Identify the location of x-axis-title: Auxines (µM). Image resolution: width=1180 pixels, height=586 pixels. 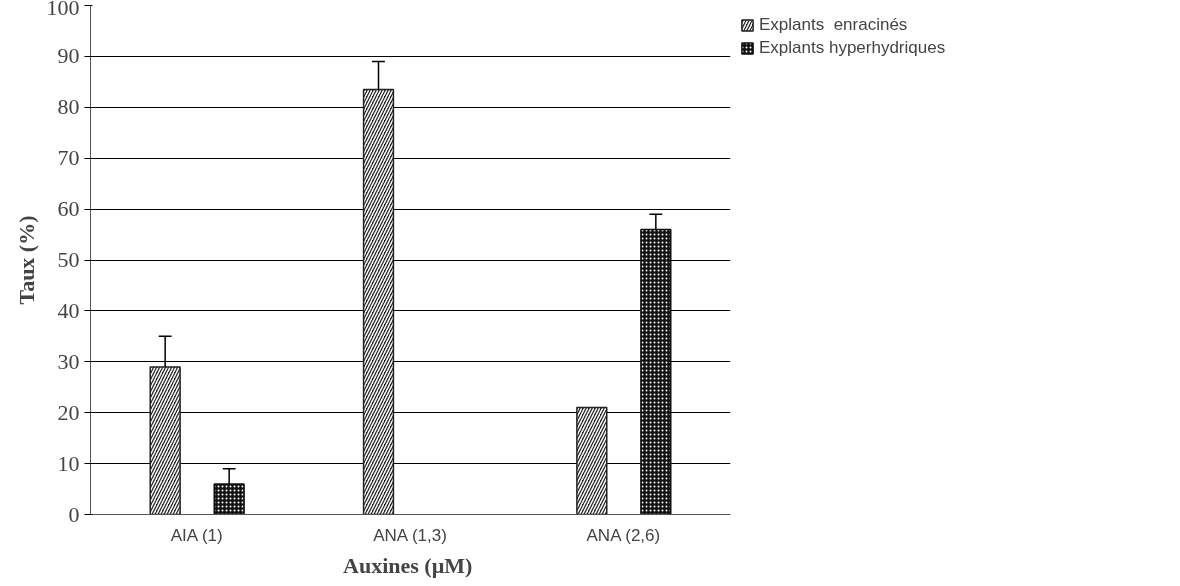
(408, 565).